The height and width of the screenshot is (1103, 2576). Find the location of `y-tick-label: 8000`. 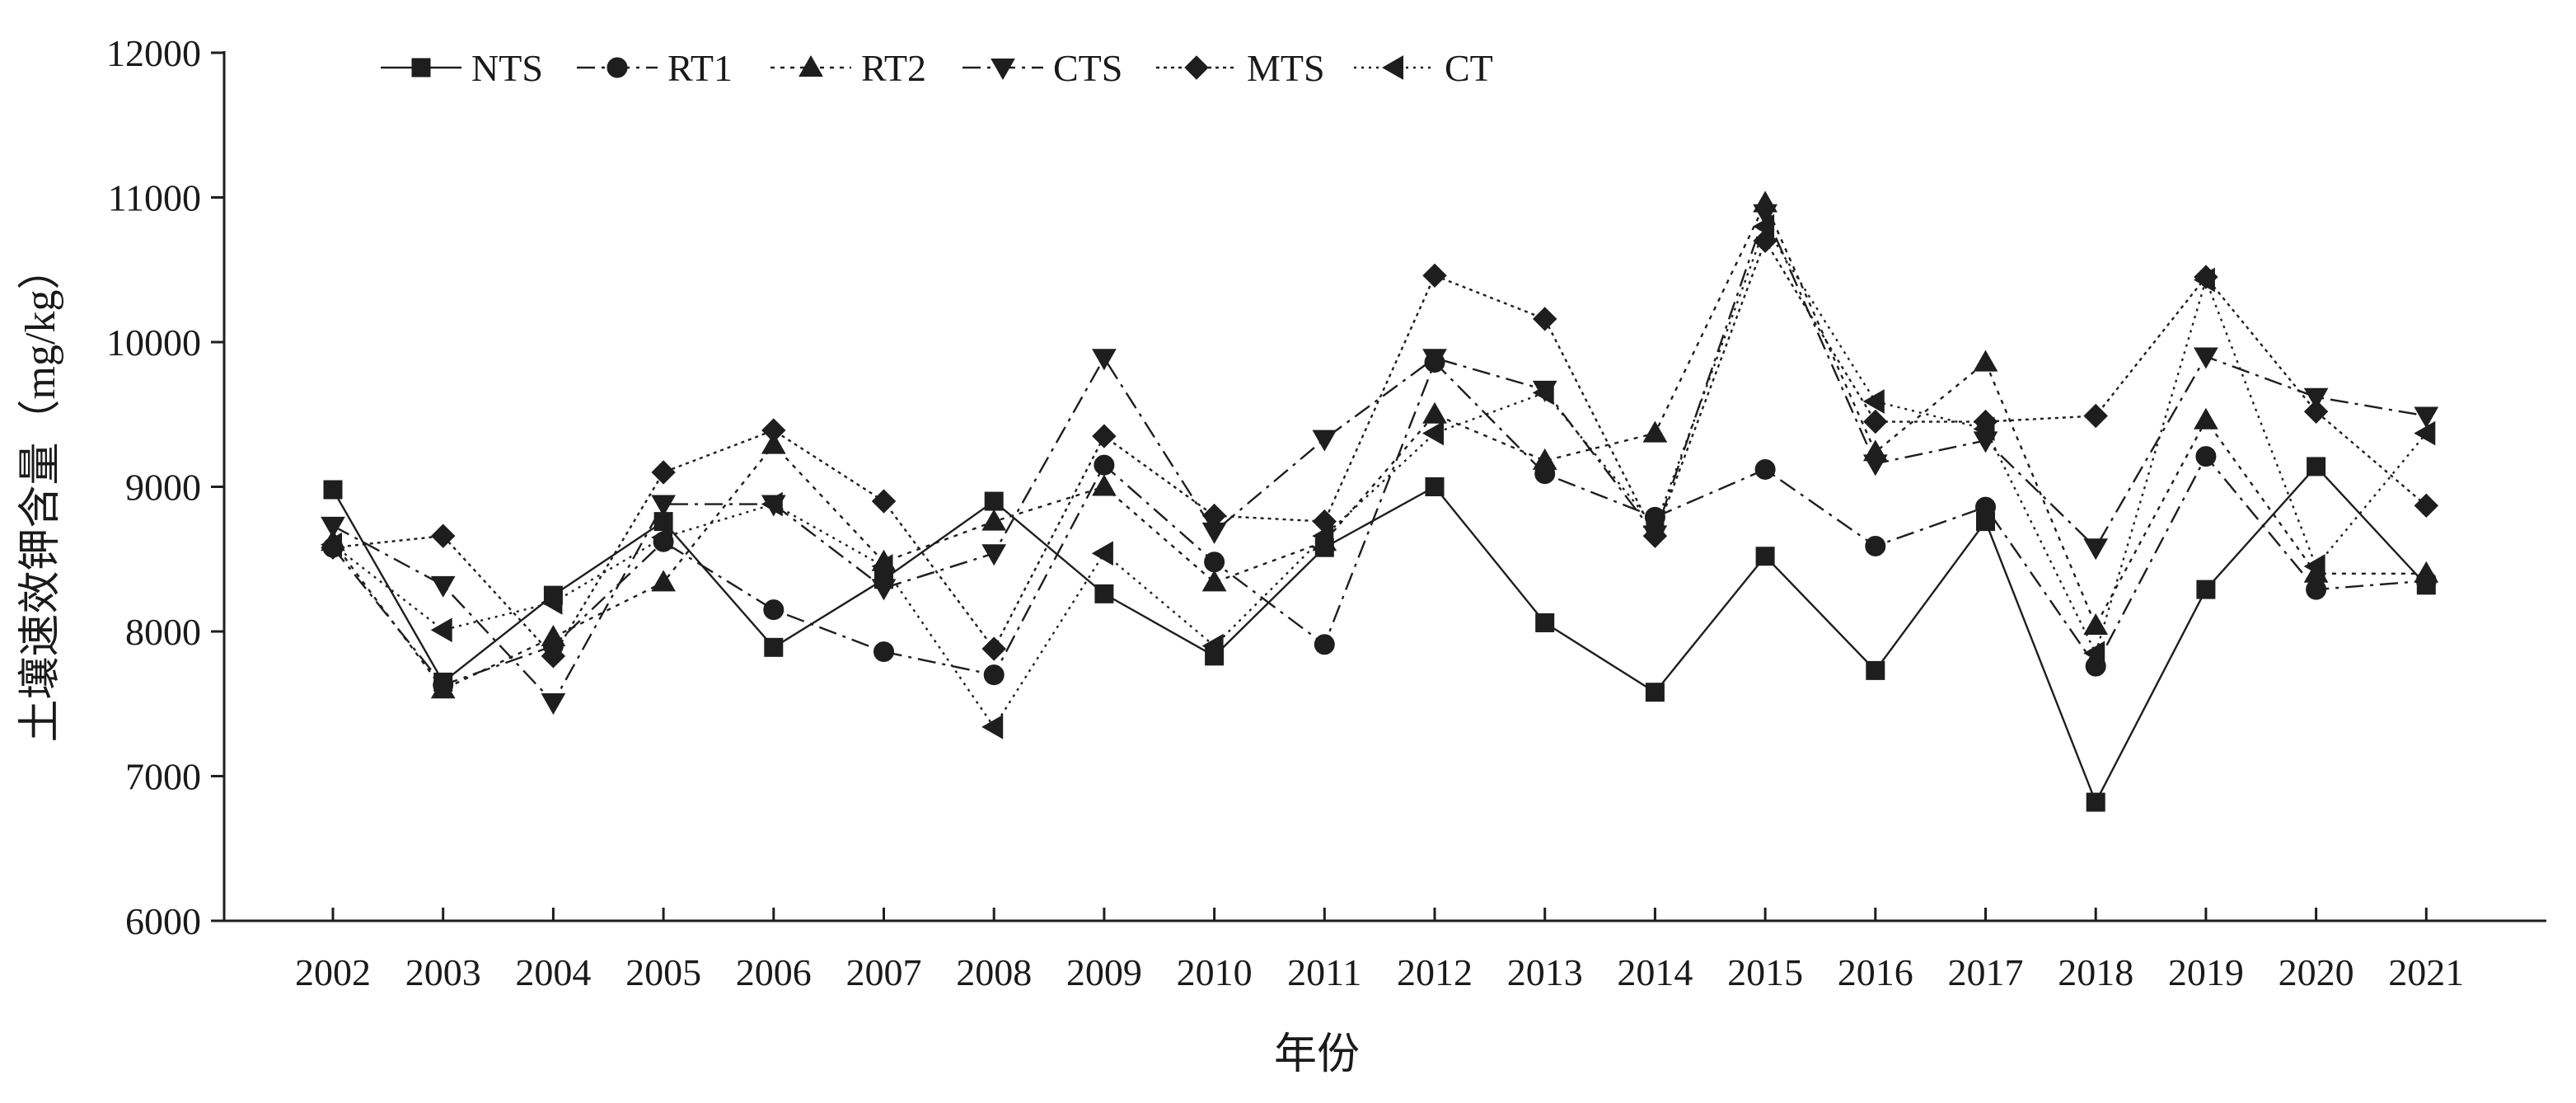

y-tick-label: 8000 is located at coordinates (163, 632).